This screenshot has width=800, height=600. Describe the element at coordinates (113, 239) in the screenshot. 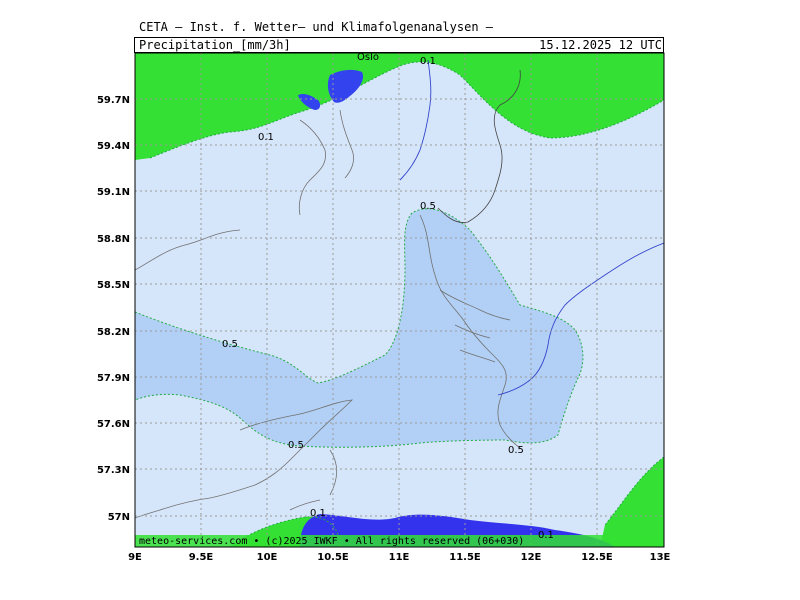

I see `lat-tick-label: 58.8N` at that location.